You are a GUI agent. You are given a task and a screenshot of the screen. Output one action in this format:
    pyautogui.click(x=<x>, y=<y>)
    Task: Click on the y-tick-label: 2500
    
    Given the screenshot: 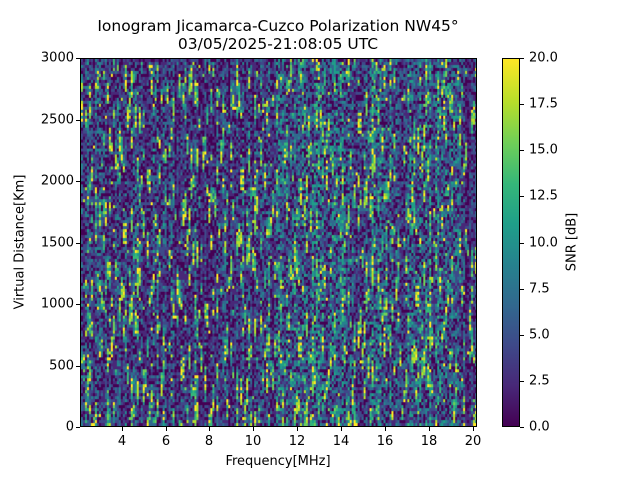 What is the action you would take?
    pyautogui.click(x=57, y=120)
    